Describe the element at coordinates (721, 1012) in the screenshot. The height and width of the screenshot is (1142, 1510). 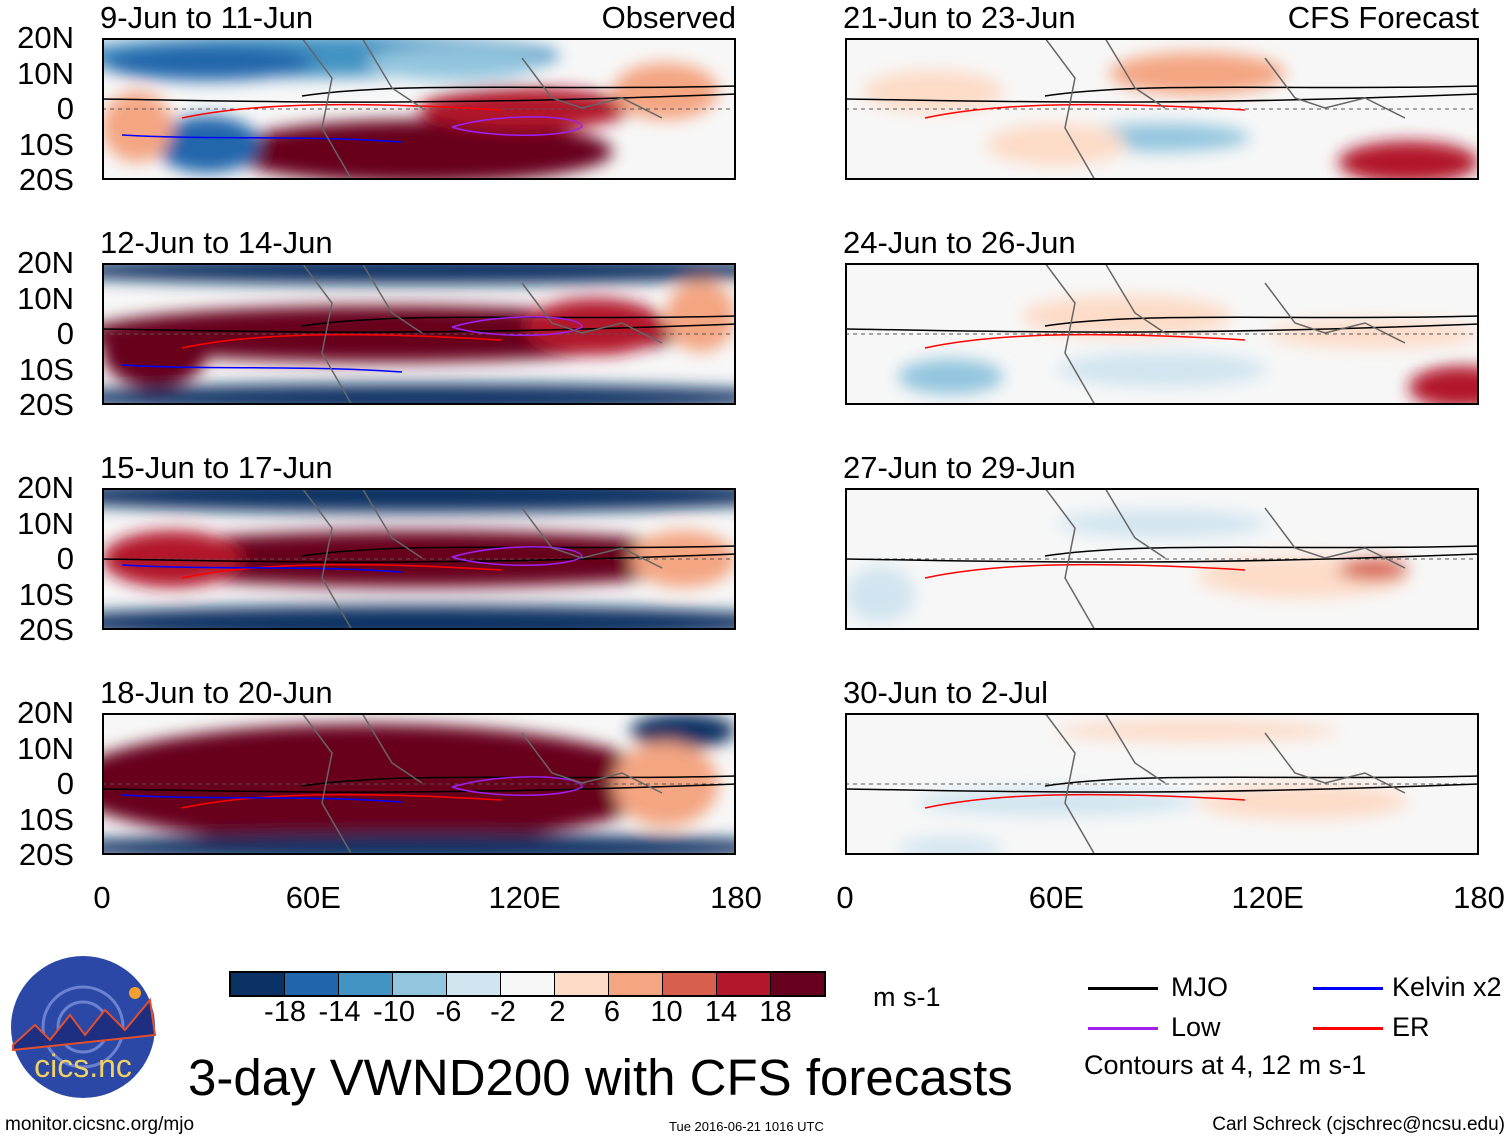
I see `colorbar-label: 14` at that location.